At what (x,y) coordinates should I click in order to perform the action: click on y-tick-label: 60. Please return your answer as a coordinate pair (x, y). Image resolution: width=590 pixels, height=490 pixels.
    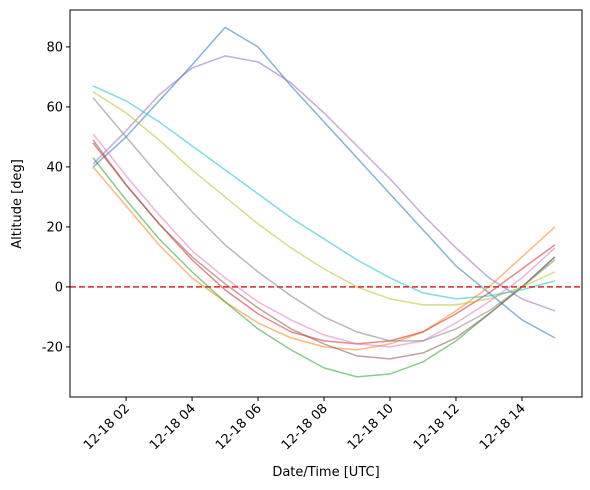
    Looking at the image, I should click on (54, 107).